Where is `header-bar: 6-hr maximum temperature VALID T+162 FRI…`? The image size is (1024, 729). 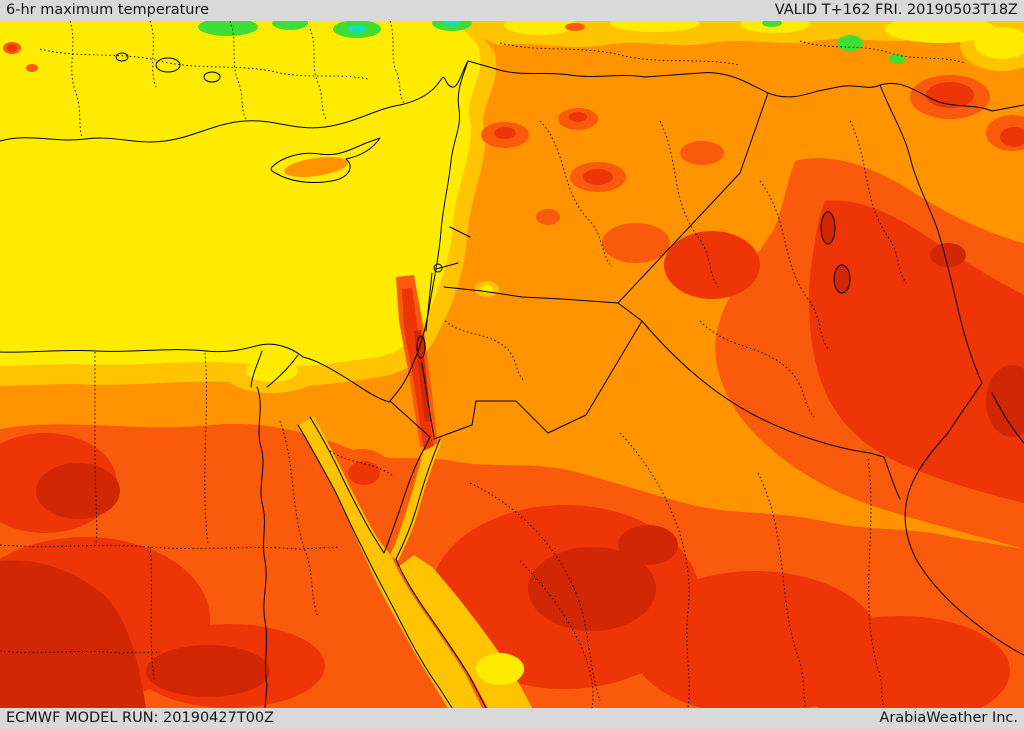 header-bar: 6-hr maximum temperature VALID T+162 FRI… is located at coordinates (512, 10).